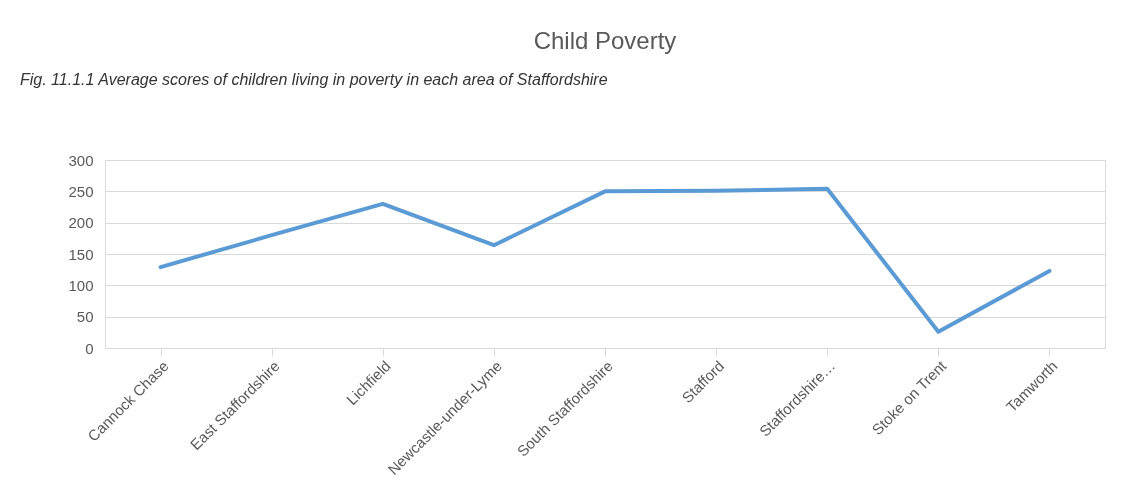  What do you see at coordinates (314, 79) in the screenshot?
I see `caption: Fig. 11.1.1 Average scores of children living in poverty in each area of Staffordshire` at bounding box center [314, 79].